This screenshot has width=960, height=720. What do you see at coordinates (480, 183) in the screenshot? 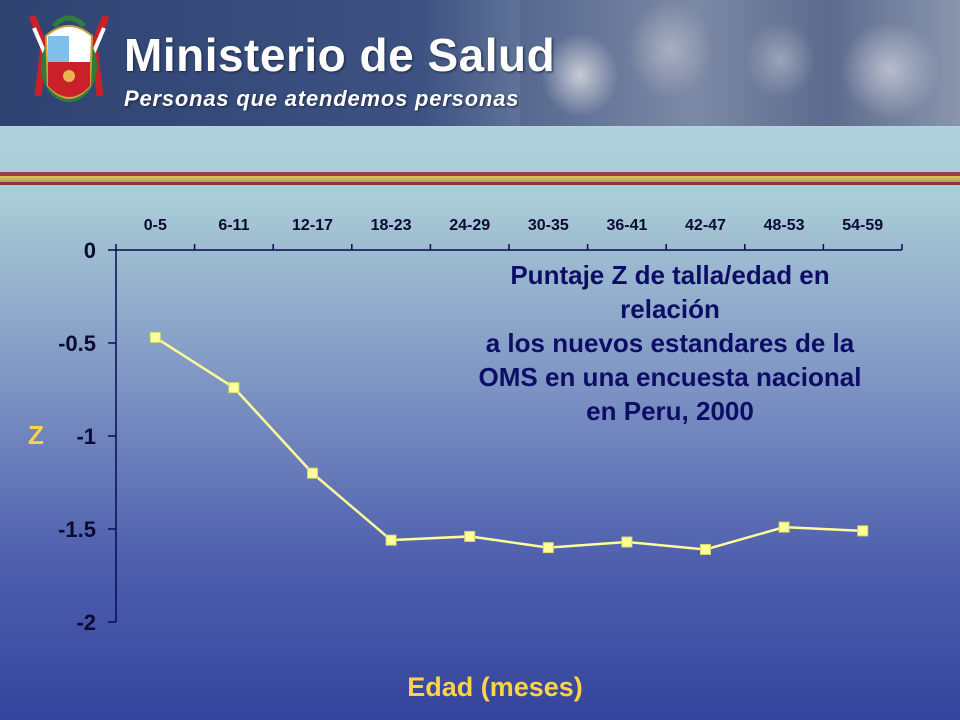
I see `divider-maroon-lower` at bounding box center [480, 183].